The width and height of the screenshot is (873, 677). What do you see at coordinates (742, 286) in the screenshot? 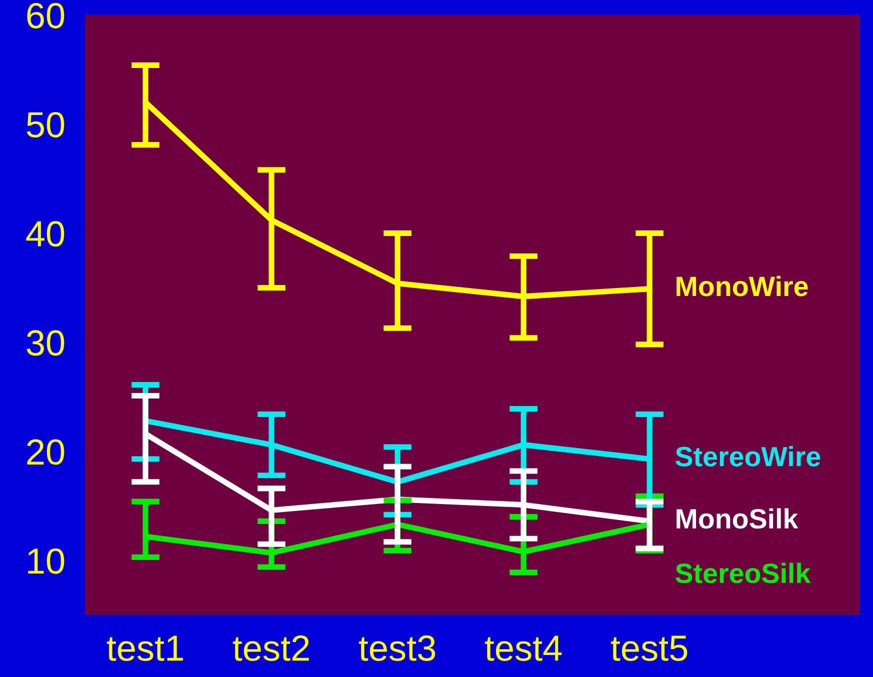
I see `series-label: MonoWire` at bounding box center [742, 286].